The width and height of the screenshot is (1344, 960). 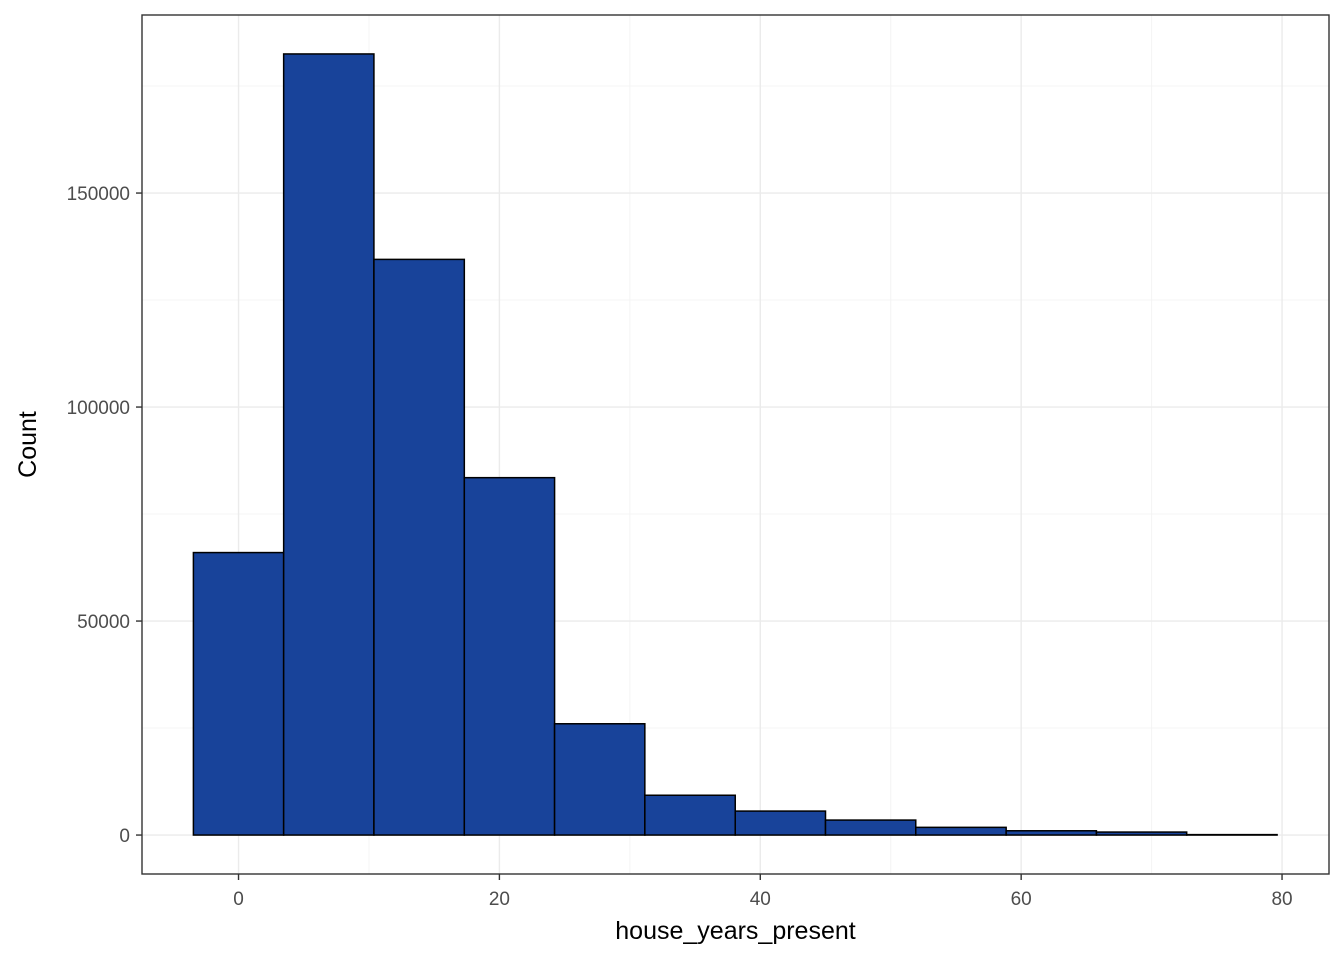 I want to click on x-axis: 0 20 40 60 80, so click(x=763, y=892).